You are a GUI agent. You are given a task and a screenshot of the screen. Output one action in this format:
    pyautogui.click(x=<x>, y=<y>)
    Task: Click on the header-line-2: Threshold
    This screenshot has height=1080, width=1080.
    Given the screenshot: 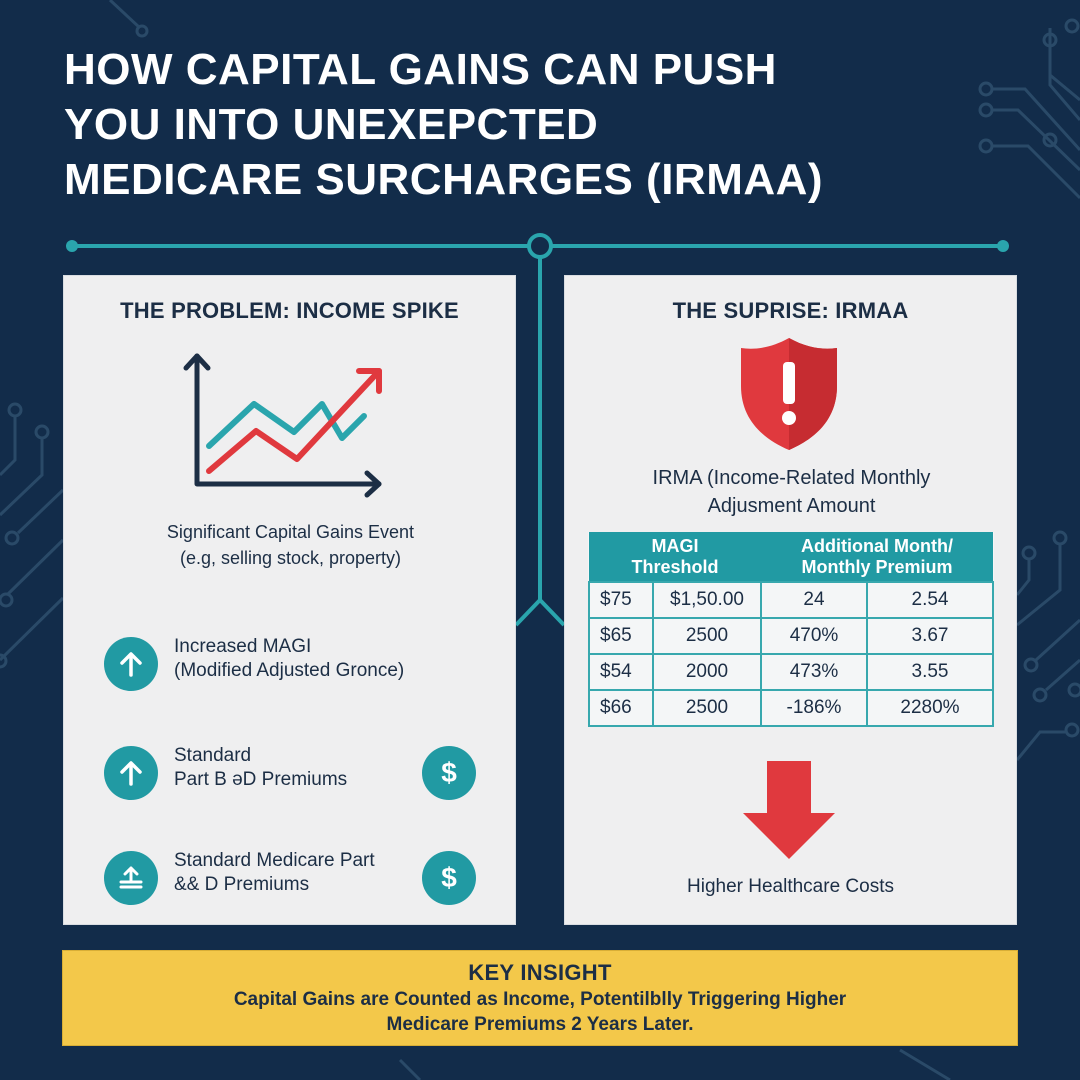 What is the action you would take?
    pyautogui.click(x=675, y=567)
    